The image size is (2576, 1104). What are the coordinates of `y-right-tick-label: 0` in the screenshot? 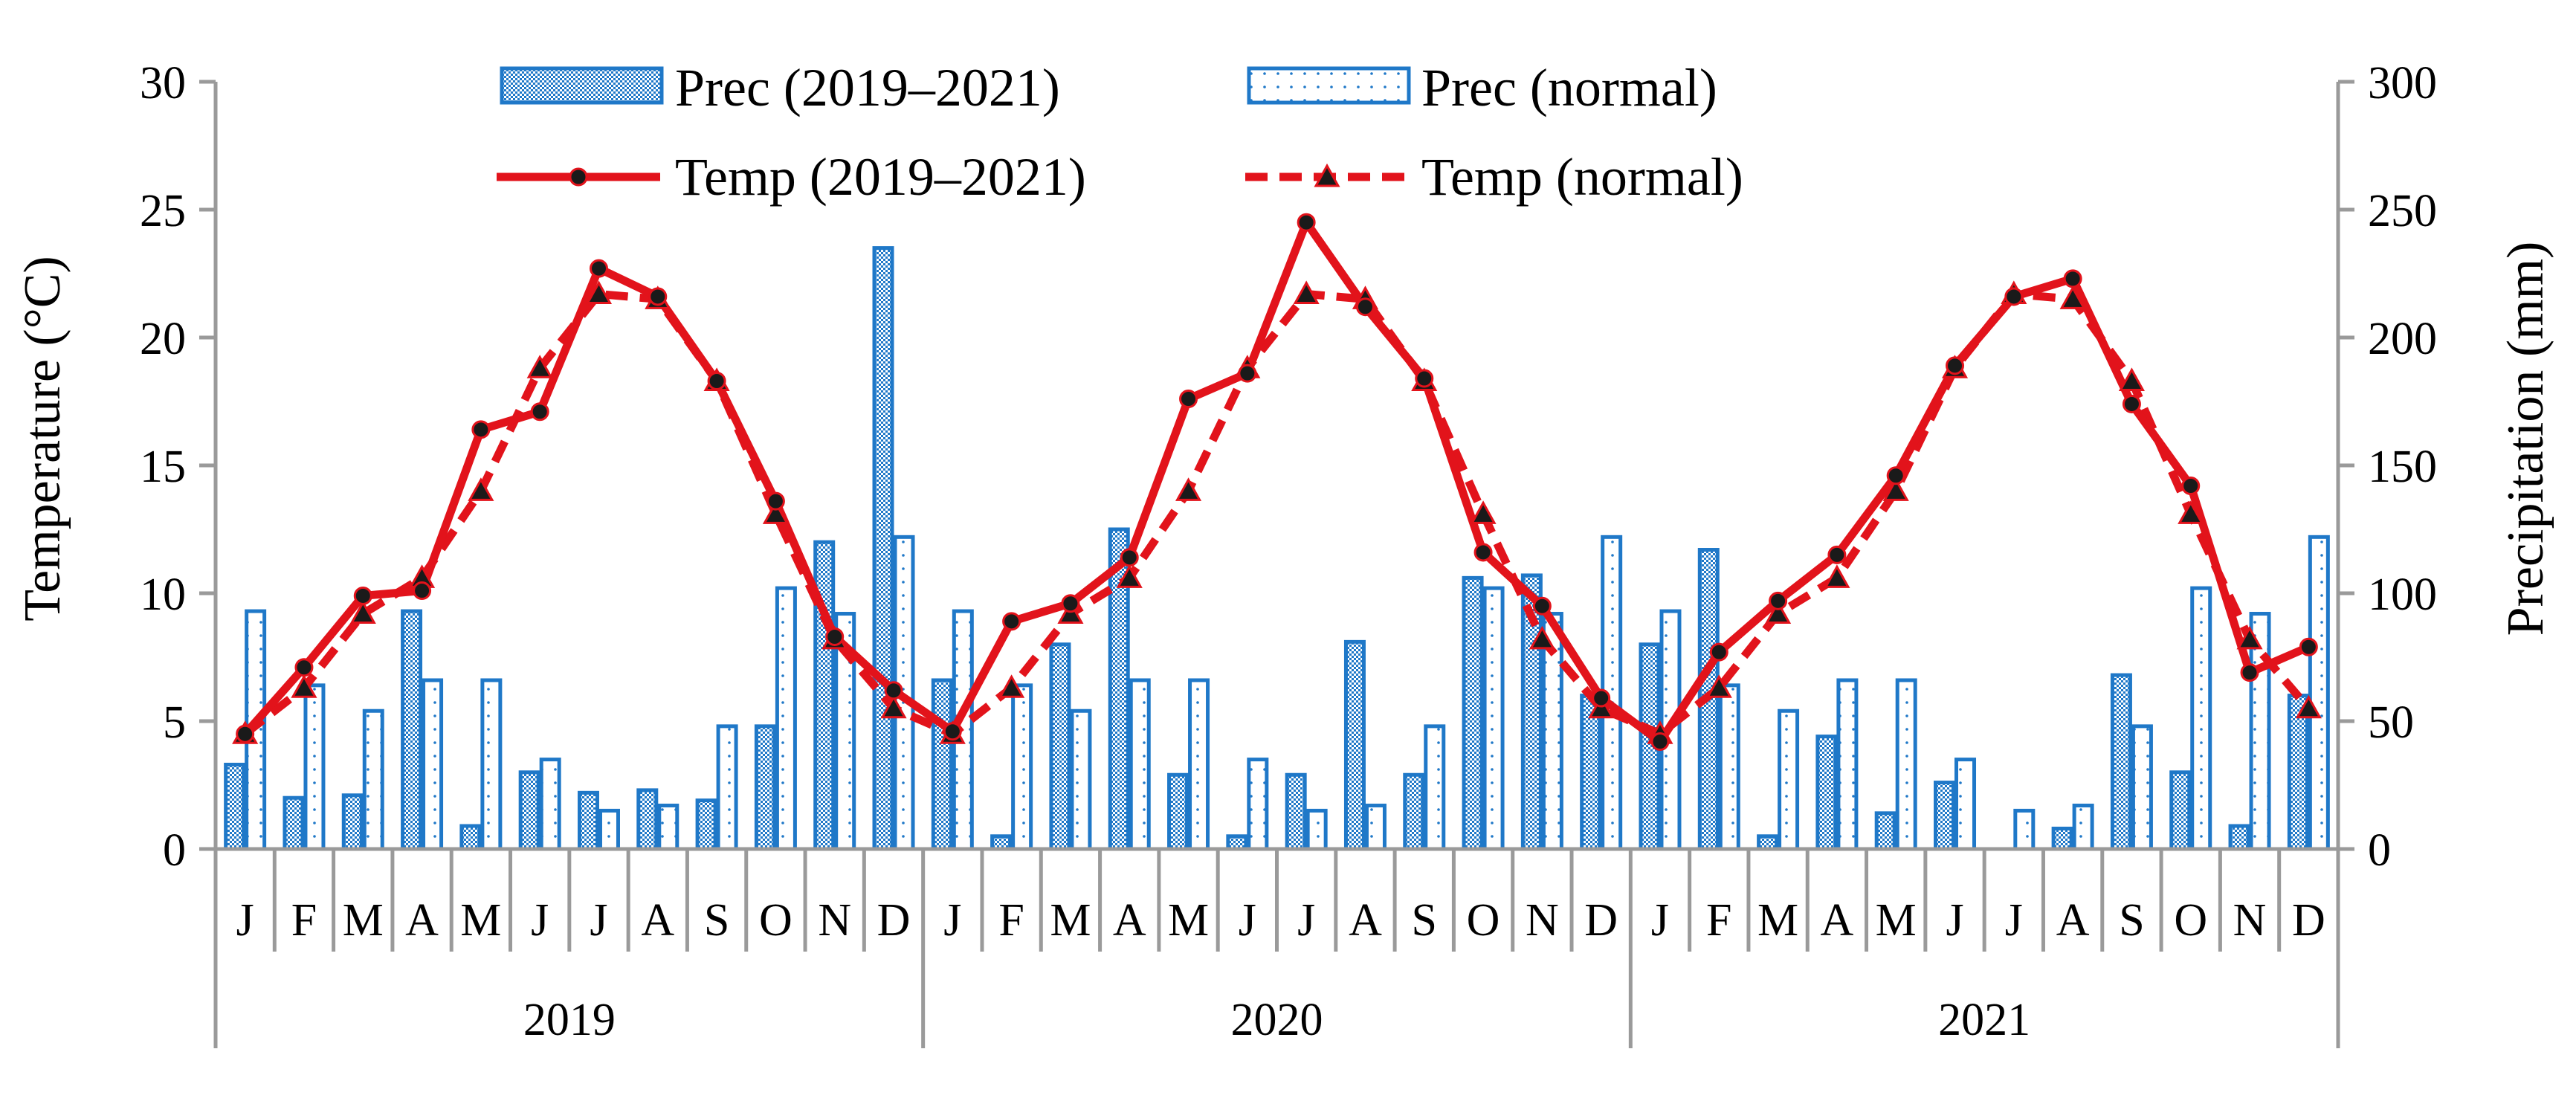 It's located at (2379, 850).